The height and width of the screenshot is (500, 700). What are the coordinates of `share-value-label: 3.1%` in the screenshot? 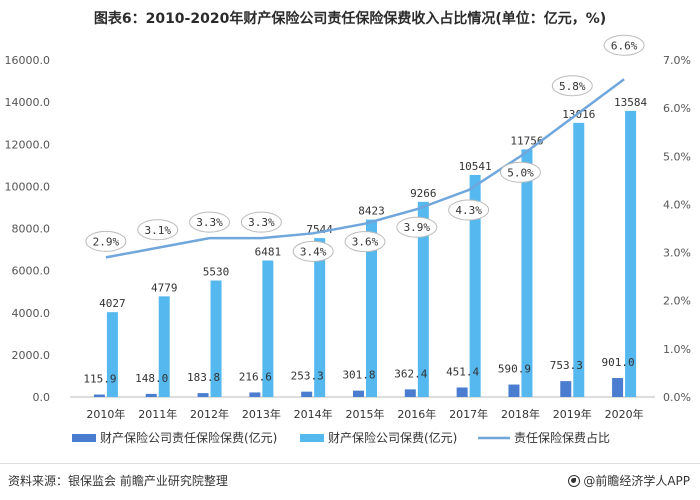 It's located at (157, 230).